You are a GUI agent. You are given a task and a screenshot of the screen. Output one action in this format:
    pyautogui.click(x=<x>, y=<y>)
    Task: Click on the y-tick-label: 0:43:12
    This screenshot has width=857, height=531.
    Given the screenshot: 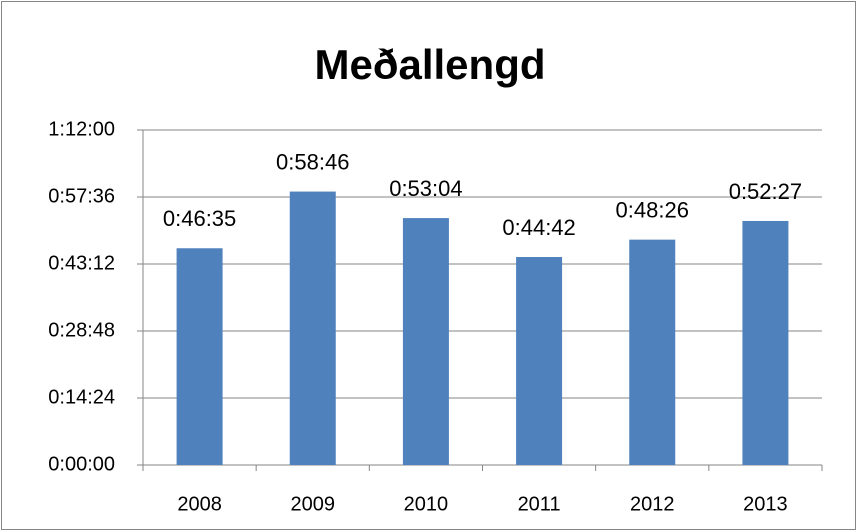 What is the action you would take?
    pyautogui.click(x=81, y=263)
    